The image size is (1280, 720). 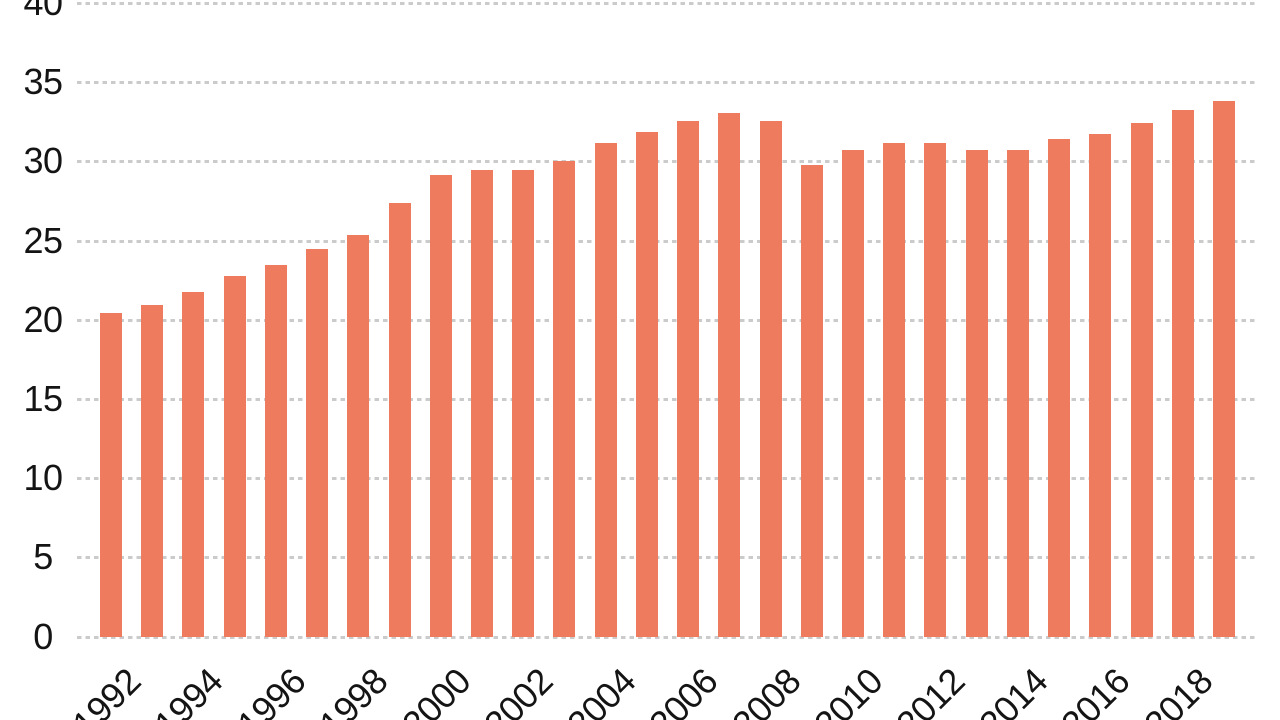 What do you see at coordinates (43, 82) in the screenshot?
I see `y-tick-label-35: 35` at bounding box center [43, 82].